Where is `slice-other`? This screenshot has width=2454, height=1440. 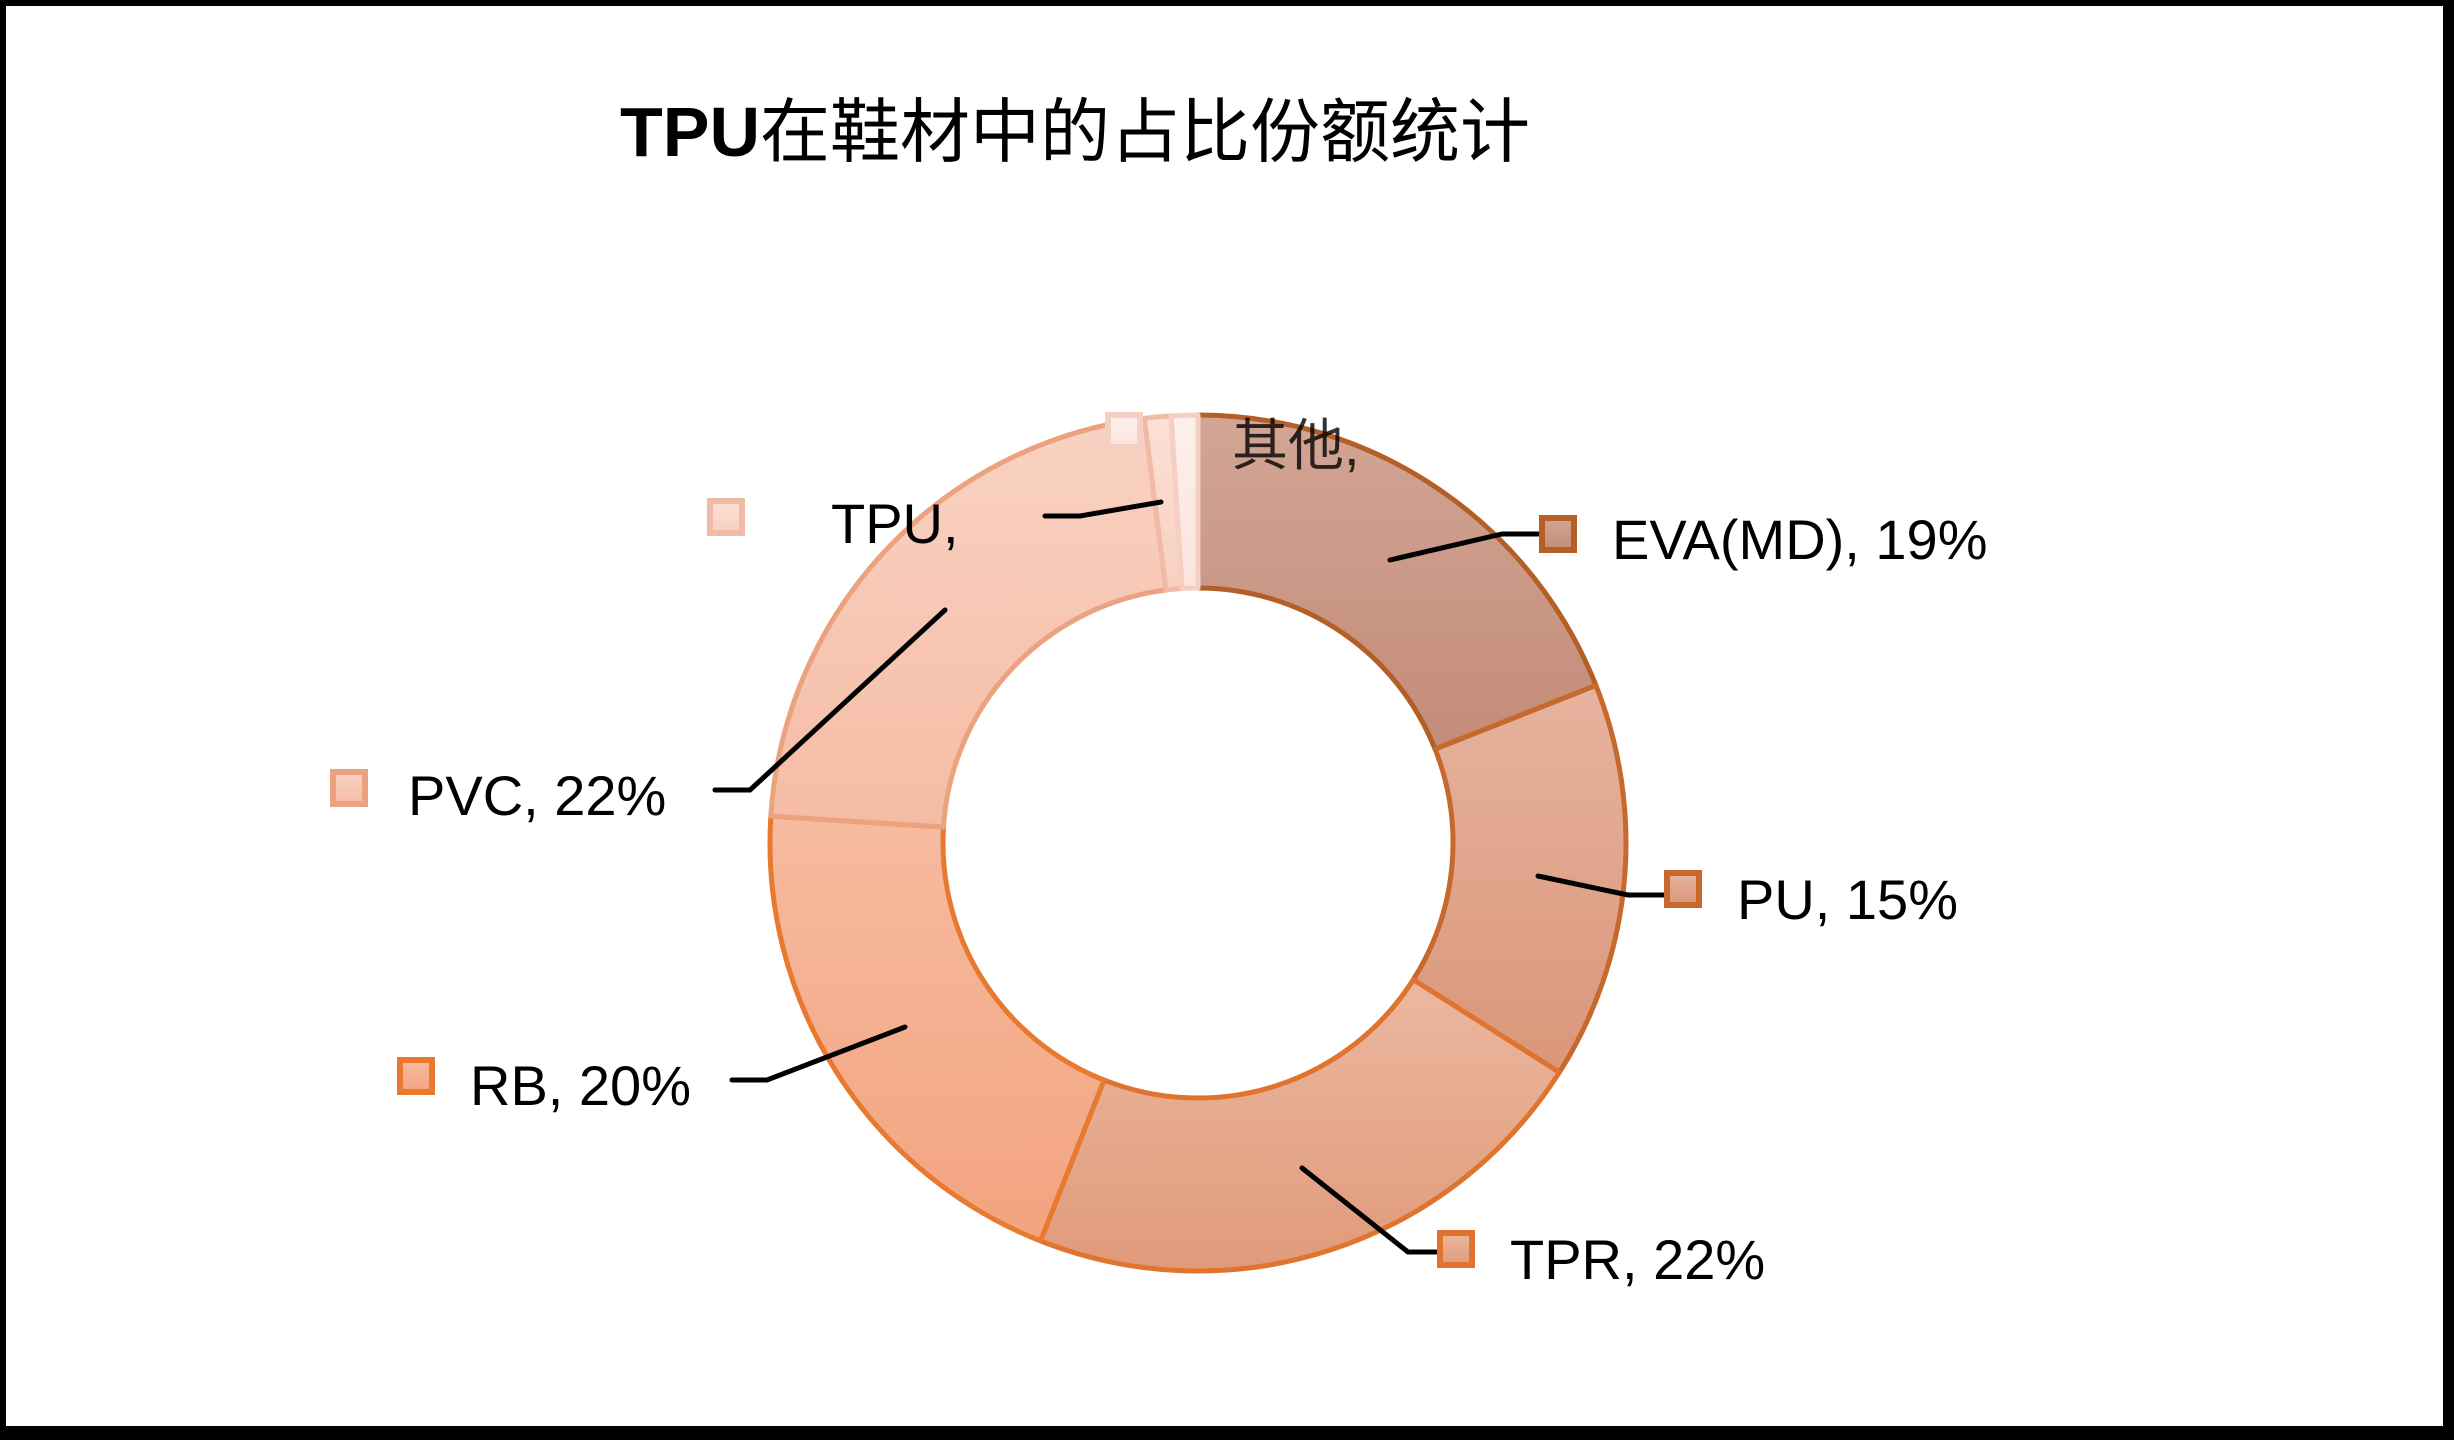 slice-other is located at coordinates (1184, 502).